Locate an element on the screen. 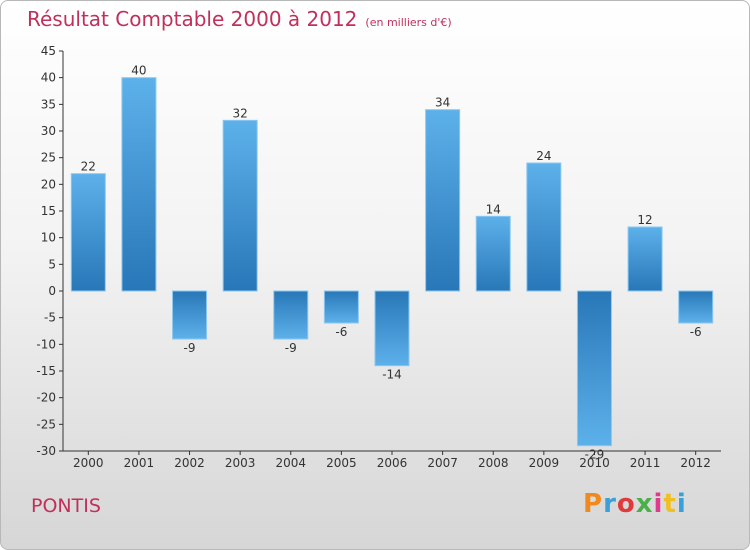 Image resolution: width=750 pixels, height=550 pixels. data-label: -29 is located at coordinates (595, 455).